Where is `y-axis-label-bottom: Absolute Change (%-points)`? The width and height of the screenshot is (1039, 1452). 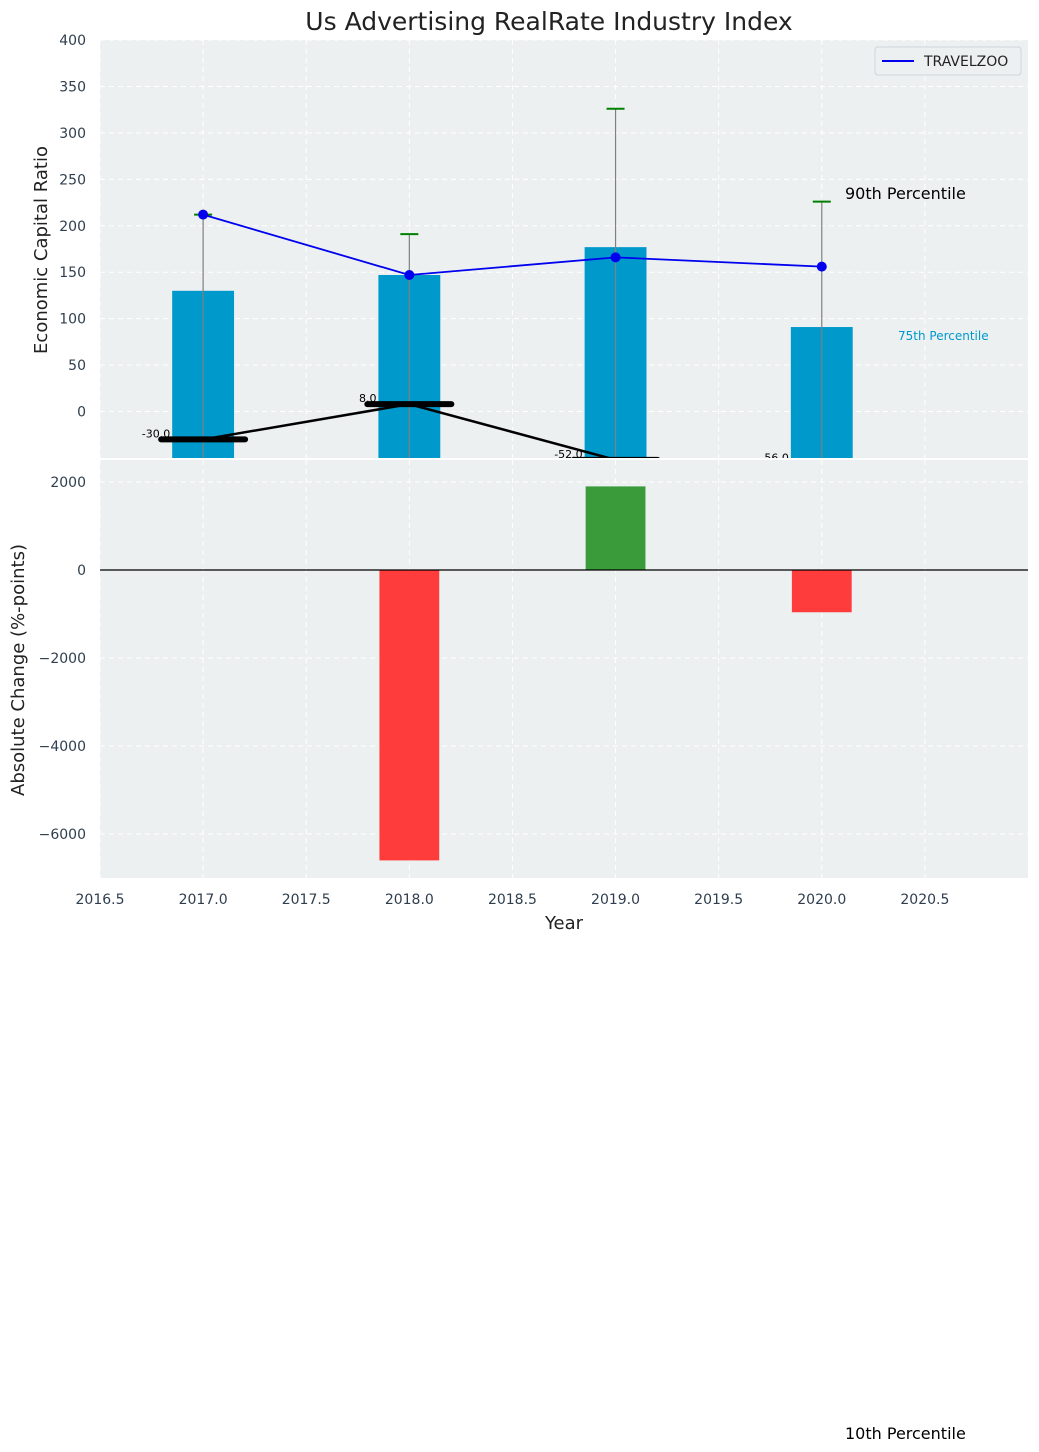 y-axis-label-bottom: Absolute Change (%-points) is located at coordinates (18, 670).